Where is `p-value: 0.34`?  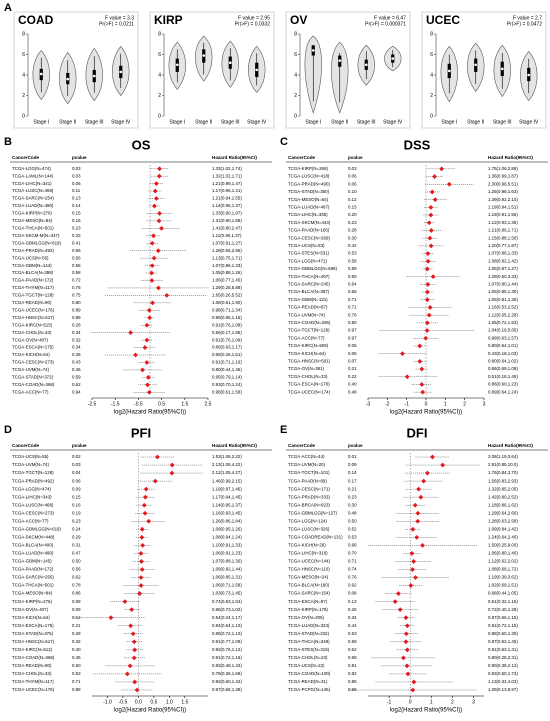
p-value: 0.34 is located at coordinates (352, 617).